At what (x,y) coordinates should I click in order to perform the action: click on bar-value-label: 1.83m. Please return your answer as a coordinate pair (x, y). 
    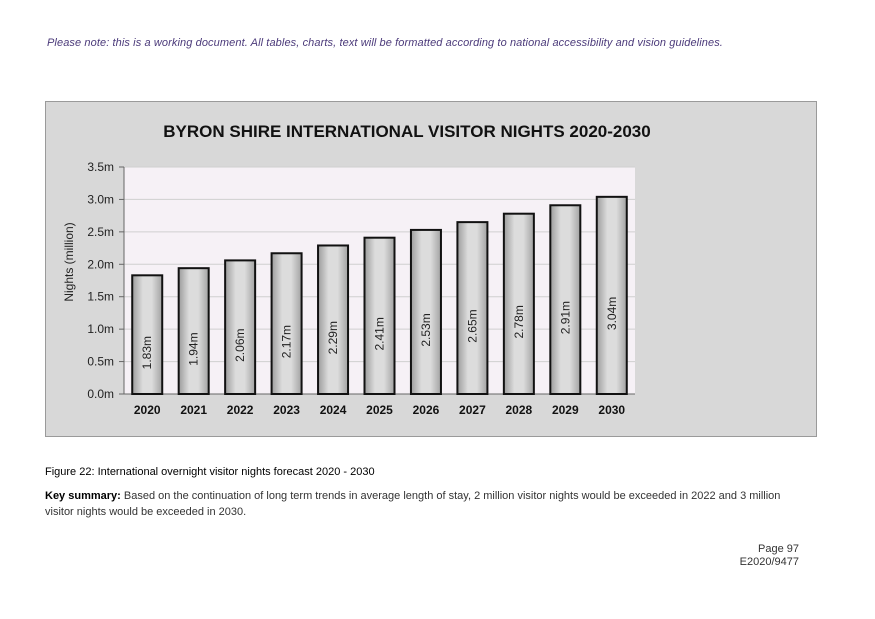
    Looking at the image, I should click on (147, 352).